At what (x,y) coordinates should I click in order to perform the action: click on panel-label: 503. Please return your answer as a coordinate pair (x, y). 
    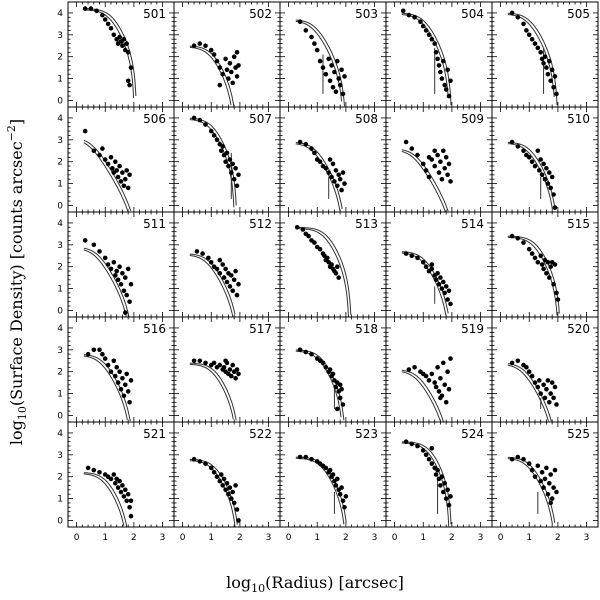
    Looking at the image, I should click on (366, 14).